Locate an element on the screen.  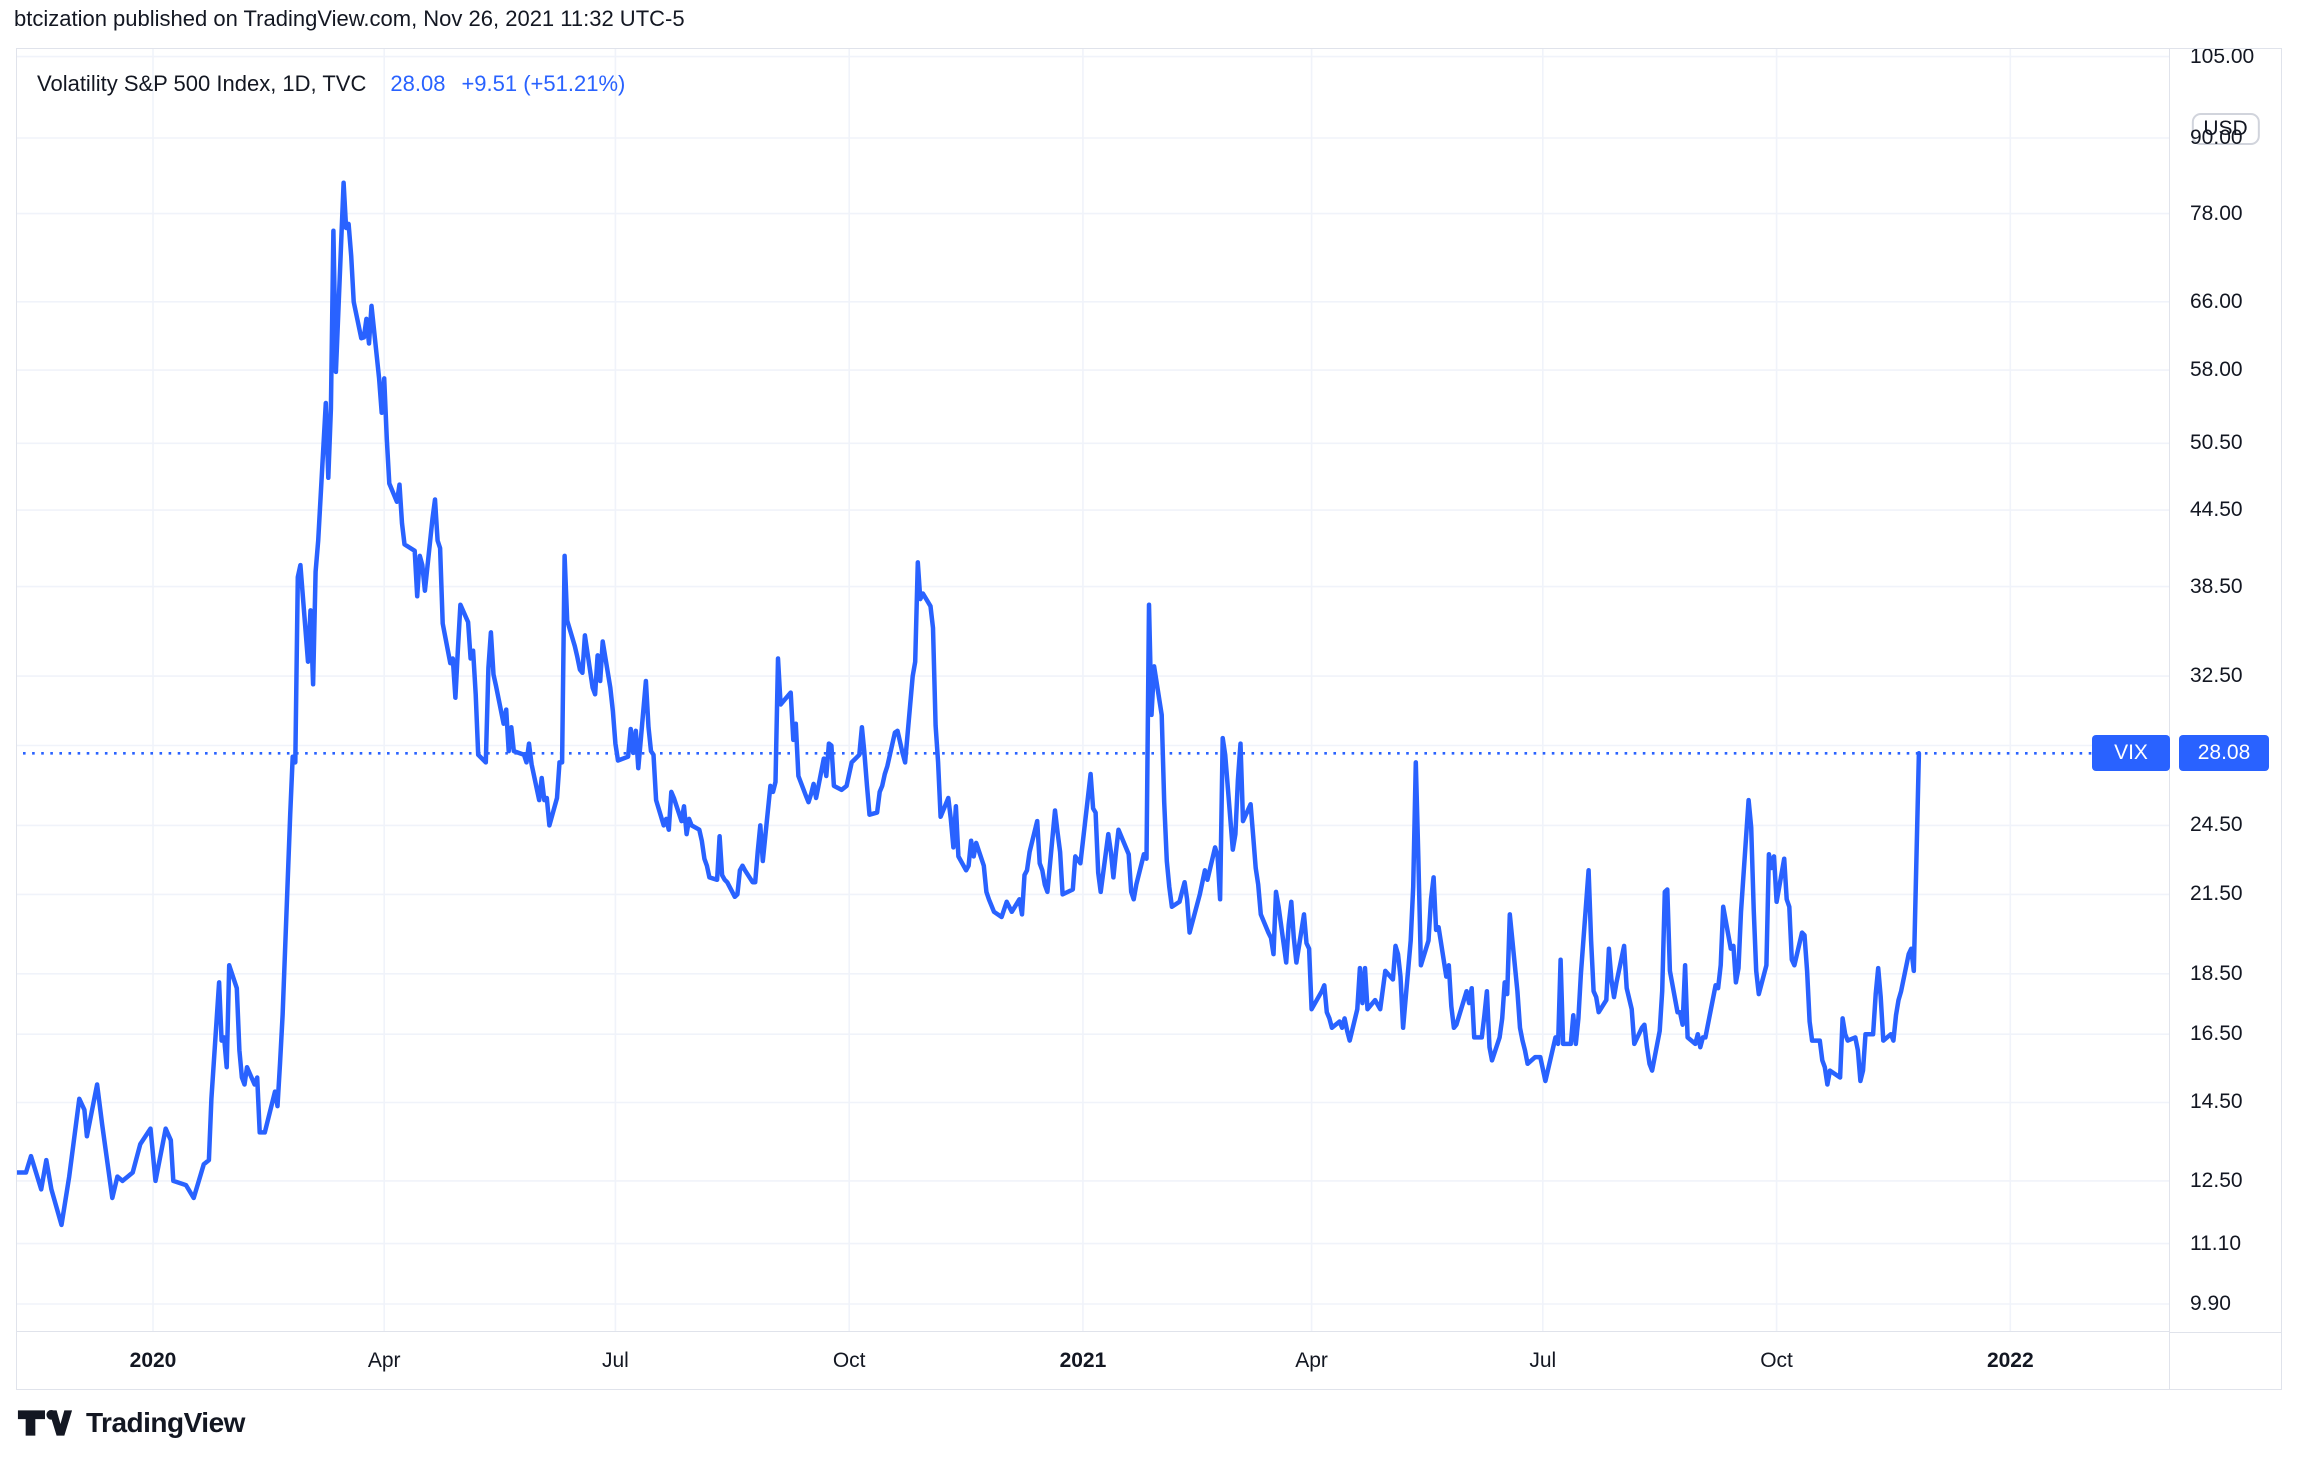
price-tick-label: 78.00 is located at coordinates (2216, 213).